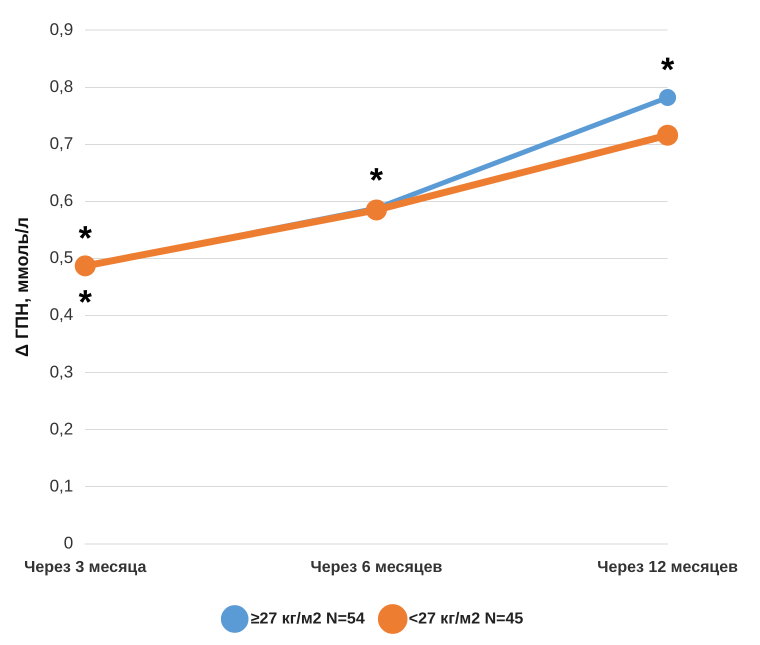  Describe the element at coordinates (62, 29) in the screenshot. I see `y-tick-label: 0,9` at that location.